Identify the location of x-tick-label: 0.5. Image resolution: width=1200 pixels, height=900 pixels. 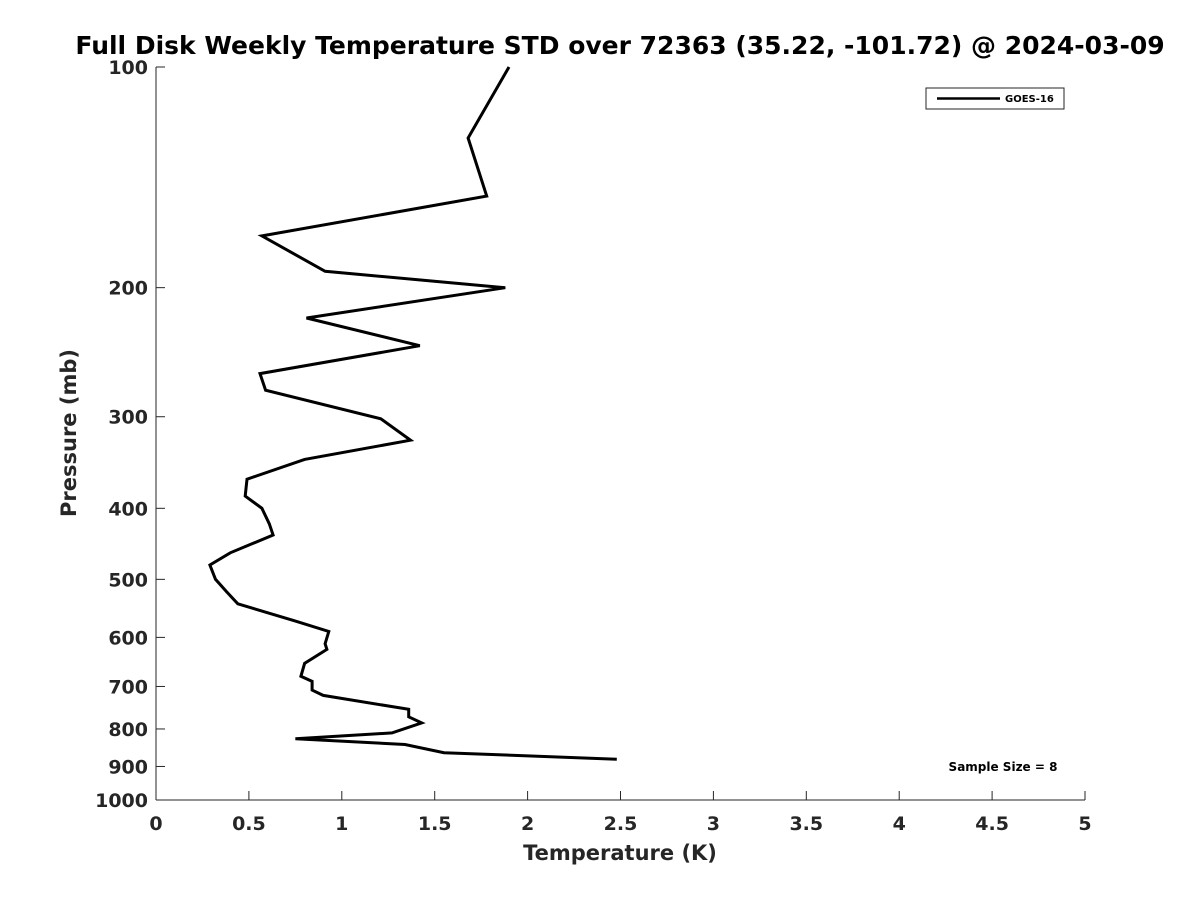
(249, 824).